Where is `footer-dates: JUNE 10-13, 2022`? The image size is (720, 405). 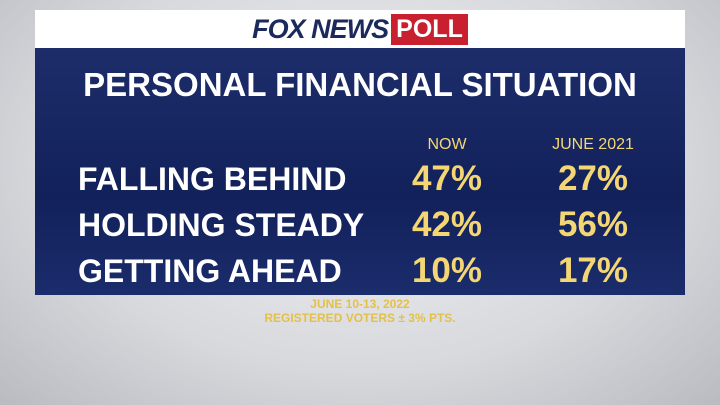
footer-dates: JUNE 10-13, 2022 is located at coordinates (360, 304).